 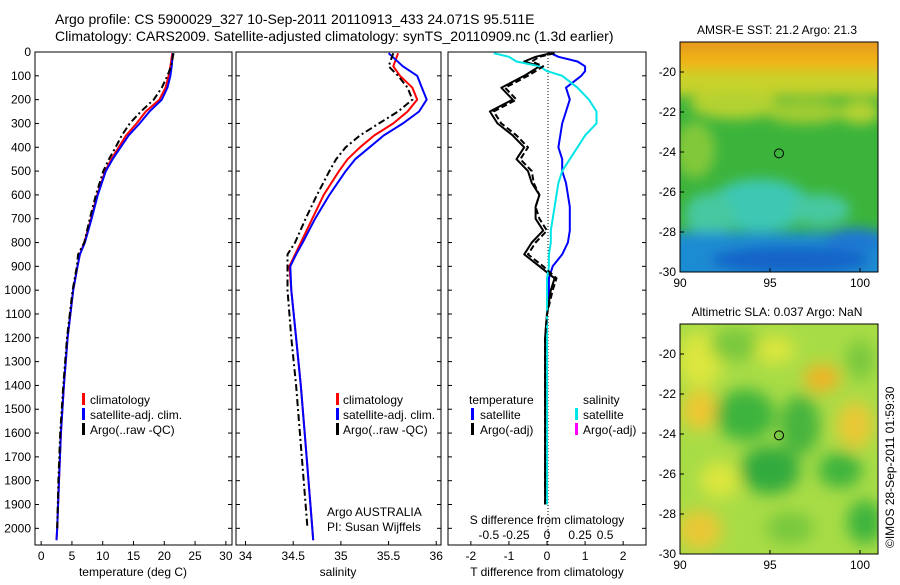 I want to click on x-tick-label: -1, so click(x=509, y=556).